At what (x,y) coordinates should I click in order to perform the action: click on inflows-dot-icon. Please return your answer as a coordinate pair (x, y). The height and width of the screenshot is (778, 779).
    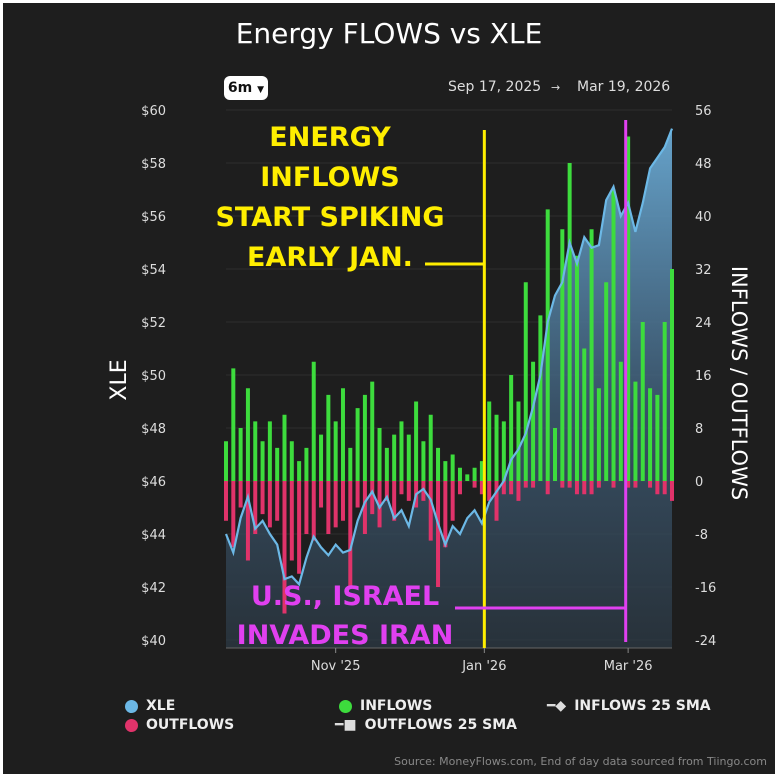
    Looking at the image, I should click on (345, 706).